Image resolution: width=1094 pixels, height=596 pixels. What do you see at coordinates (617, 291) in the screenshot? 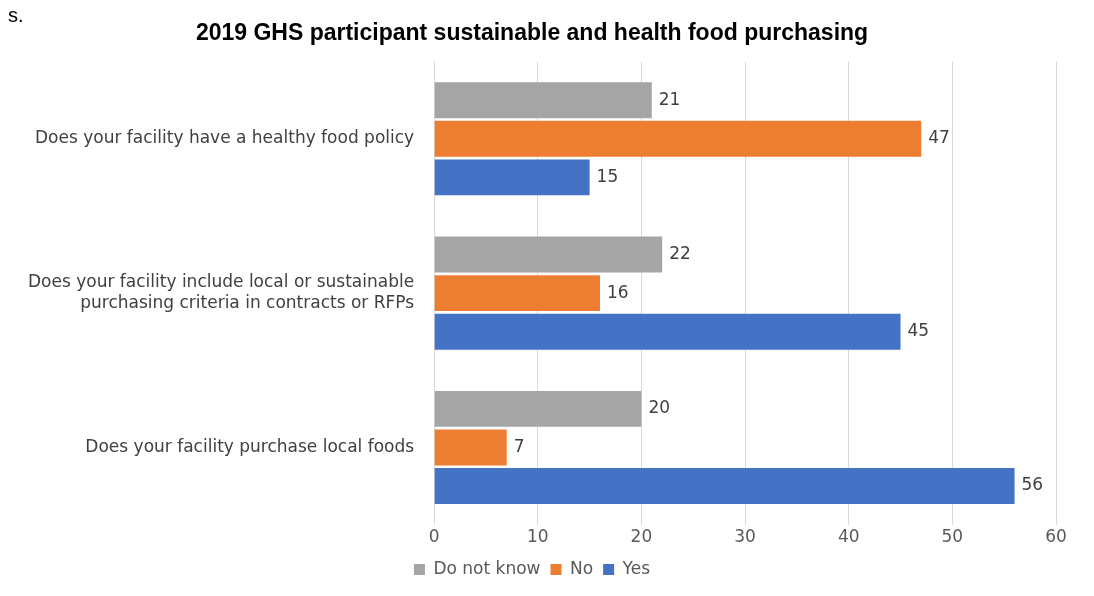
I see `data-label: 16` at bounding box center [617, 291].